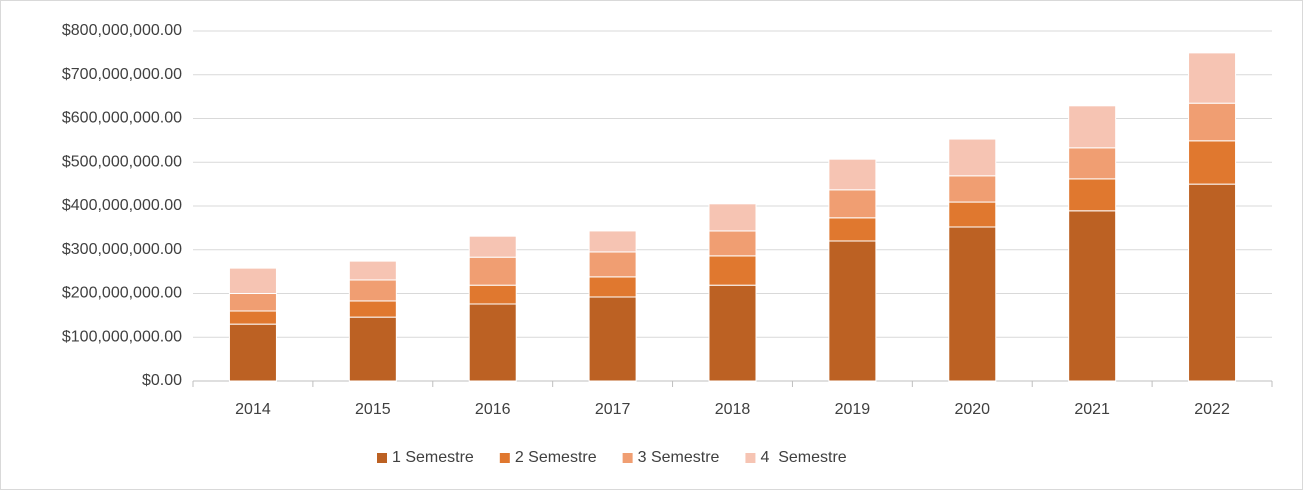 The width and height of the screenshot is (1303, 495). I want to click on y-tick-label: $700,000,000.00, so click(122, 74).